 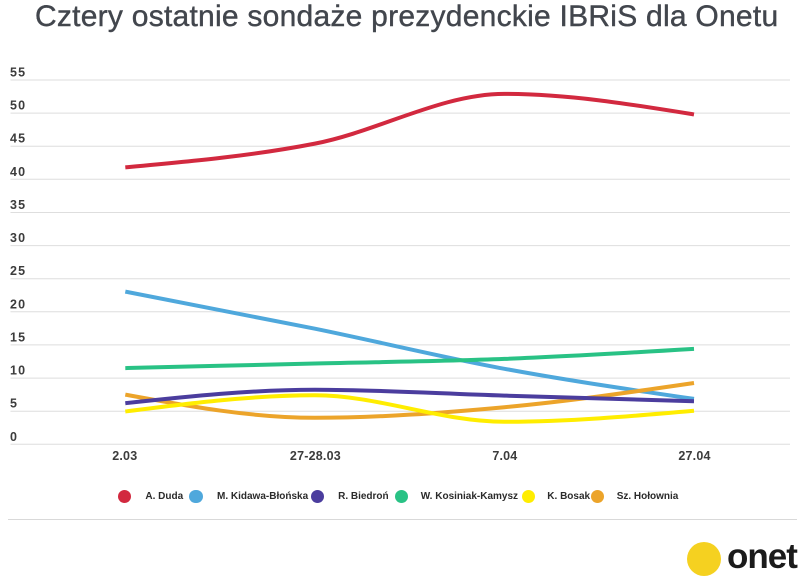 What do you see at coordinates (18, 371) in the screenshot?
I see `svg-text: 10` at bounding box center [18, 371].